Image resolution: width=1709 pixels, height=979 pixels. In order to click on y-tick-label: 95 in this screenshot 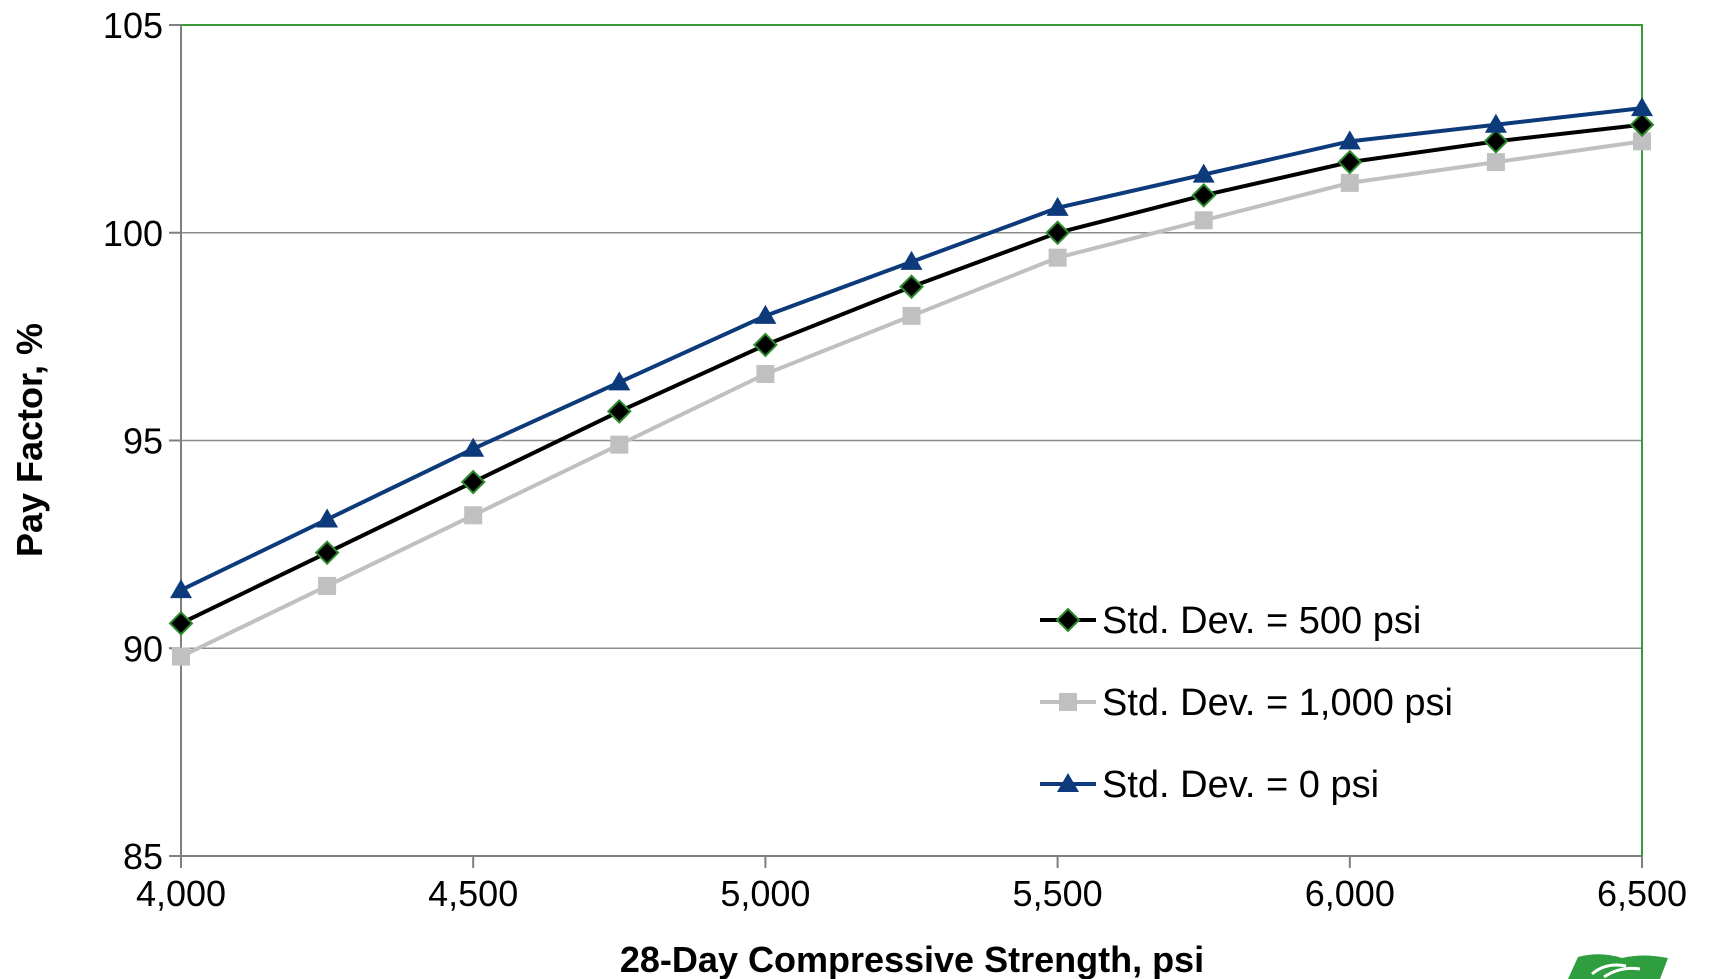, I will do `click(143, 441)`.